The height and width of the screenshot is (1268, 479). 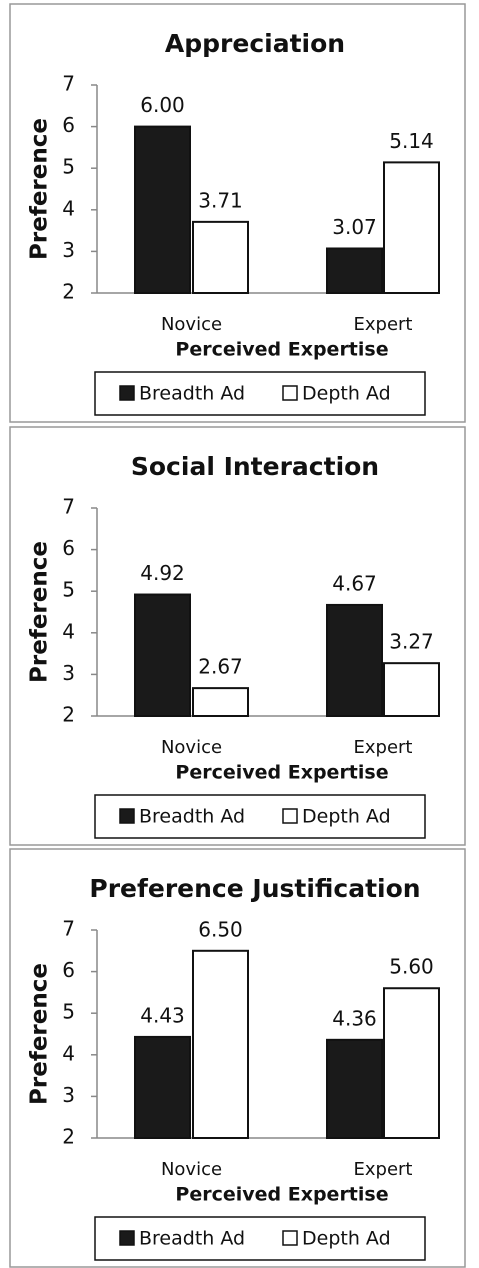 What do you see at coordinates (220, 200) in the screenshot?
I see `data-label: 3.71` at bounding box center [220, 200].